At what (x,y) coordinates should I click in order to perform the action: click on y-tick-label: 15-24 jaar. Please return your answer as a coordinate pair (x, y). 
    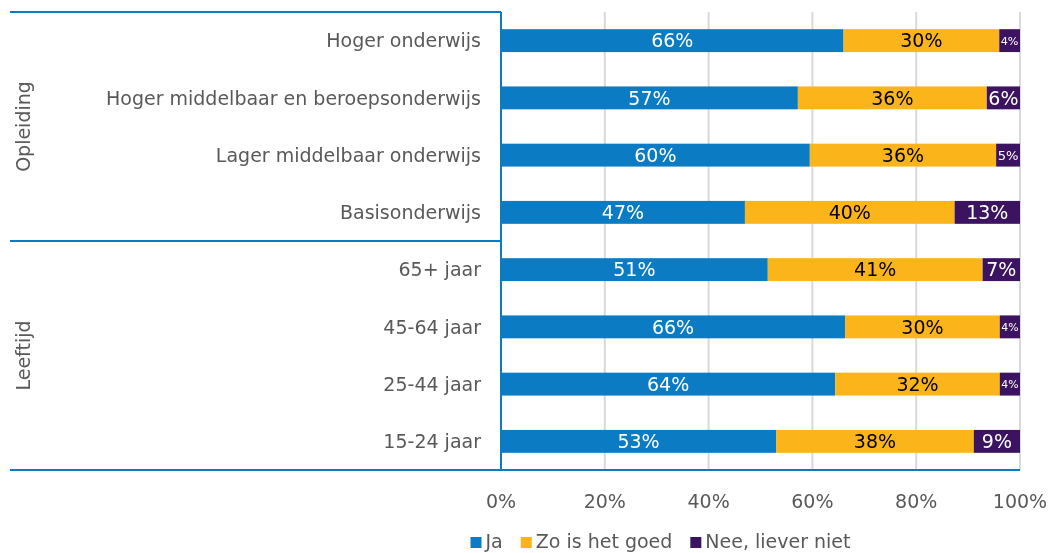
    Looking at the image, I should click on (432, 441).